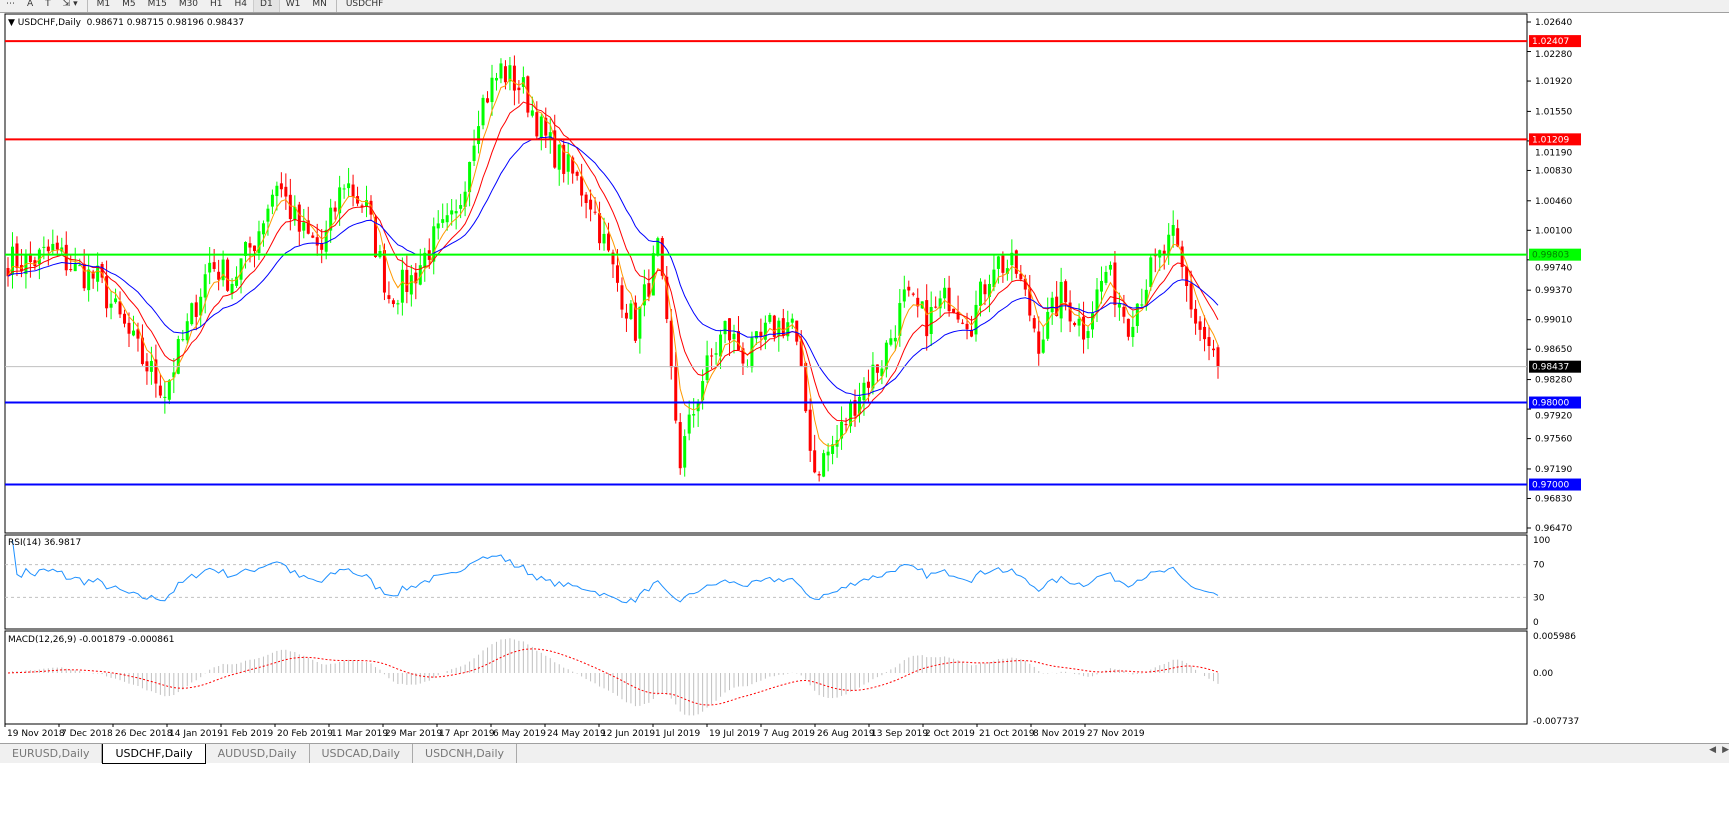  Describe the element at coordinates (87, 734) in the screenshot. I see `date-label: 7 Dec 2018` at that location.